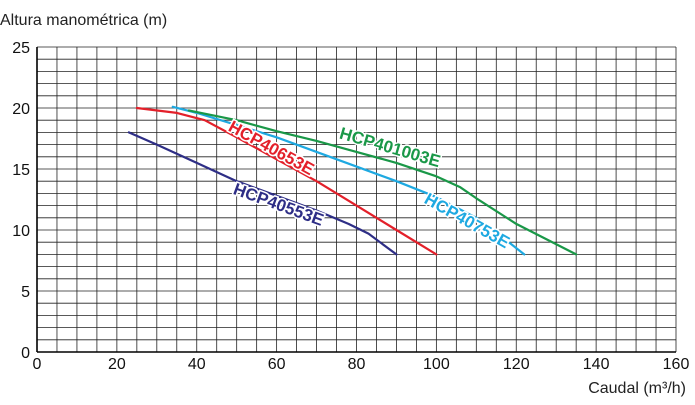 This screenshot has height=405, width=695. Describe the element at coordinates (83, 20) in the screenshot. I see `y-axis-title: Altura manométrica (m)` at that location.